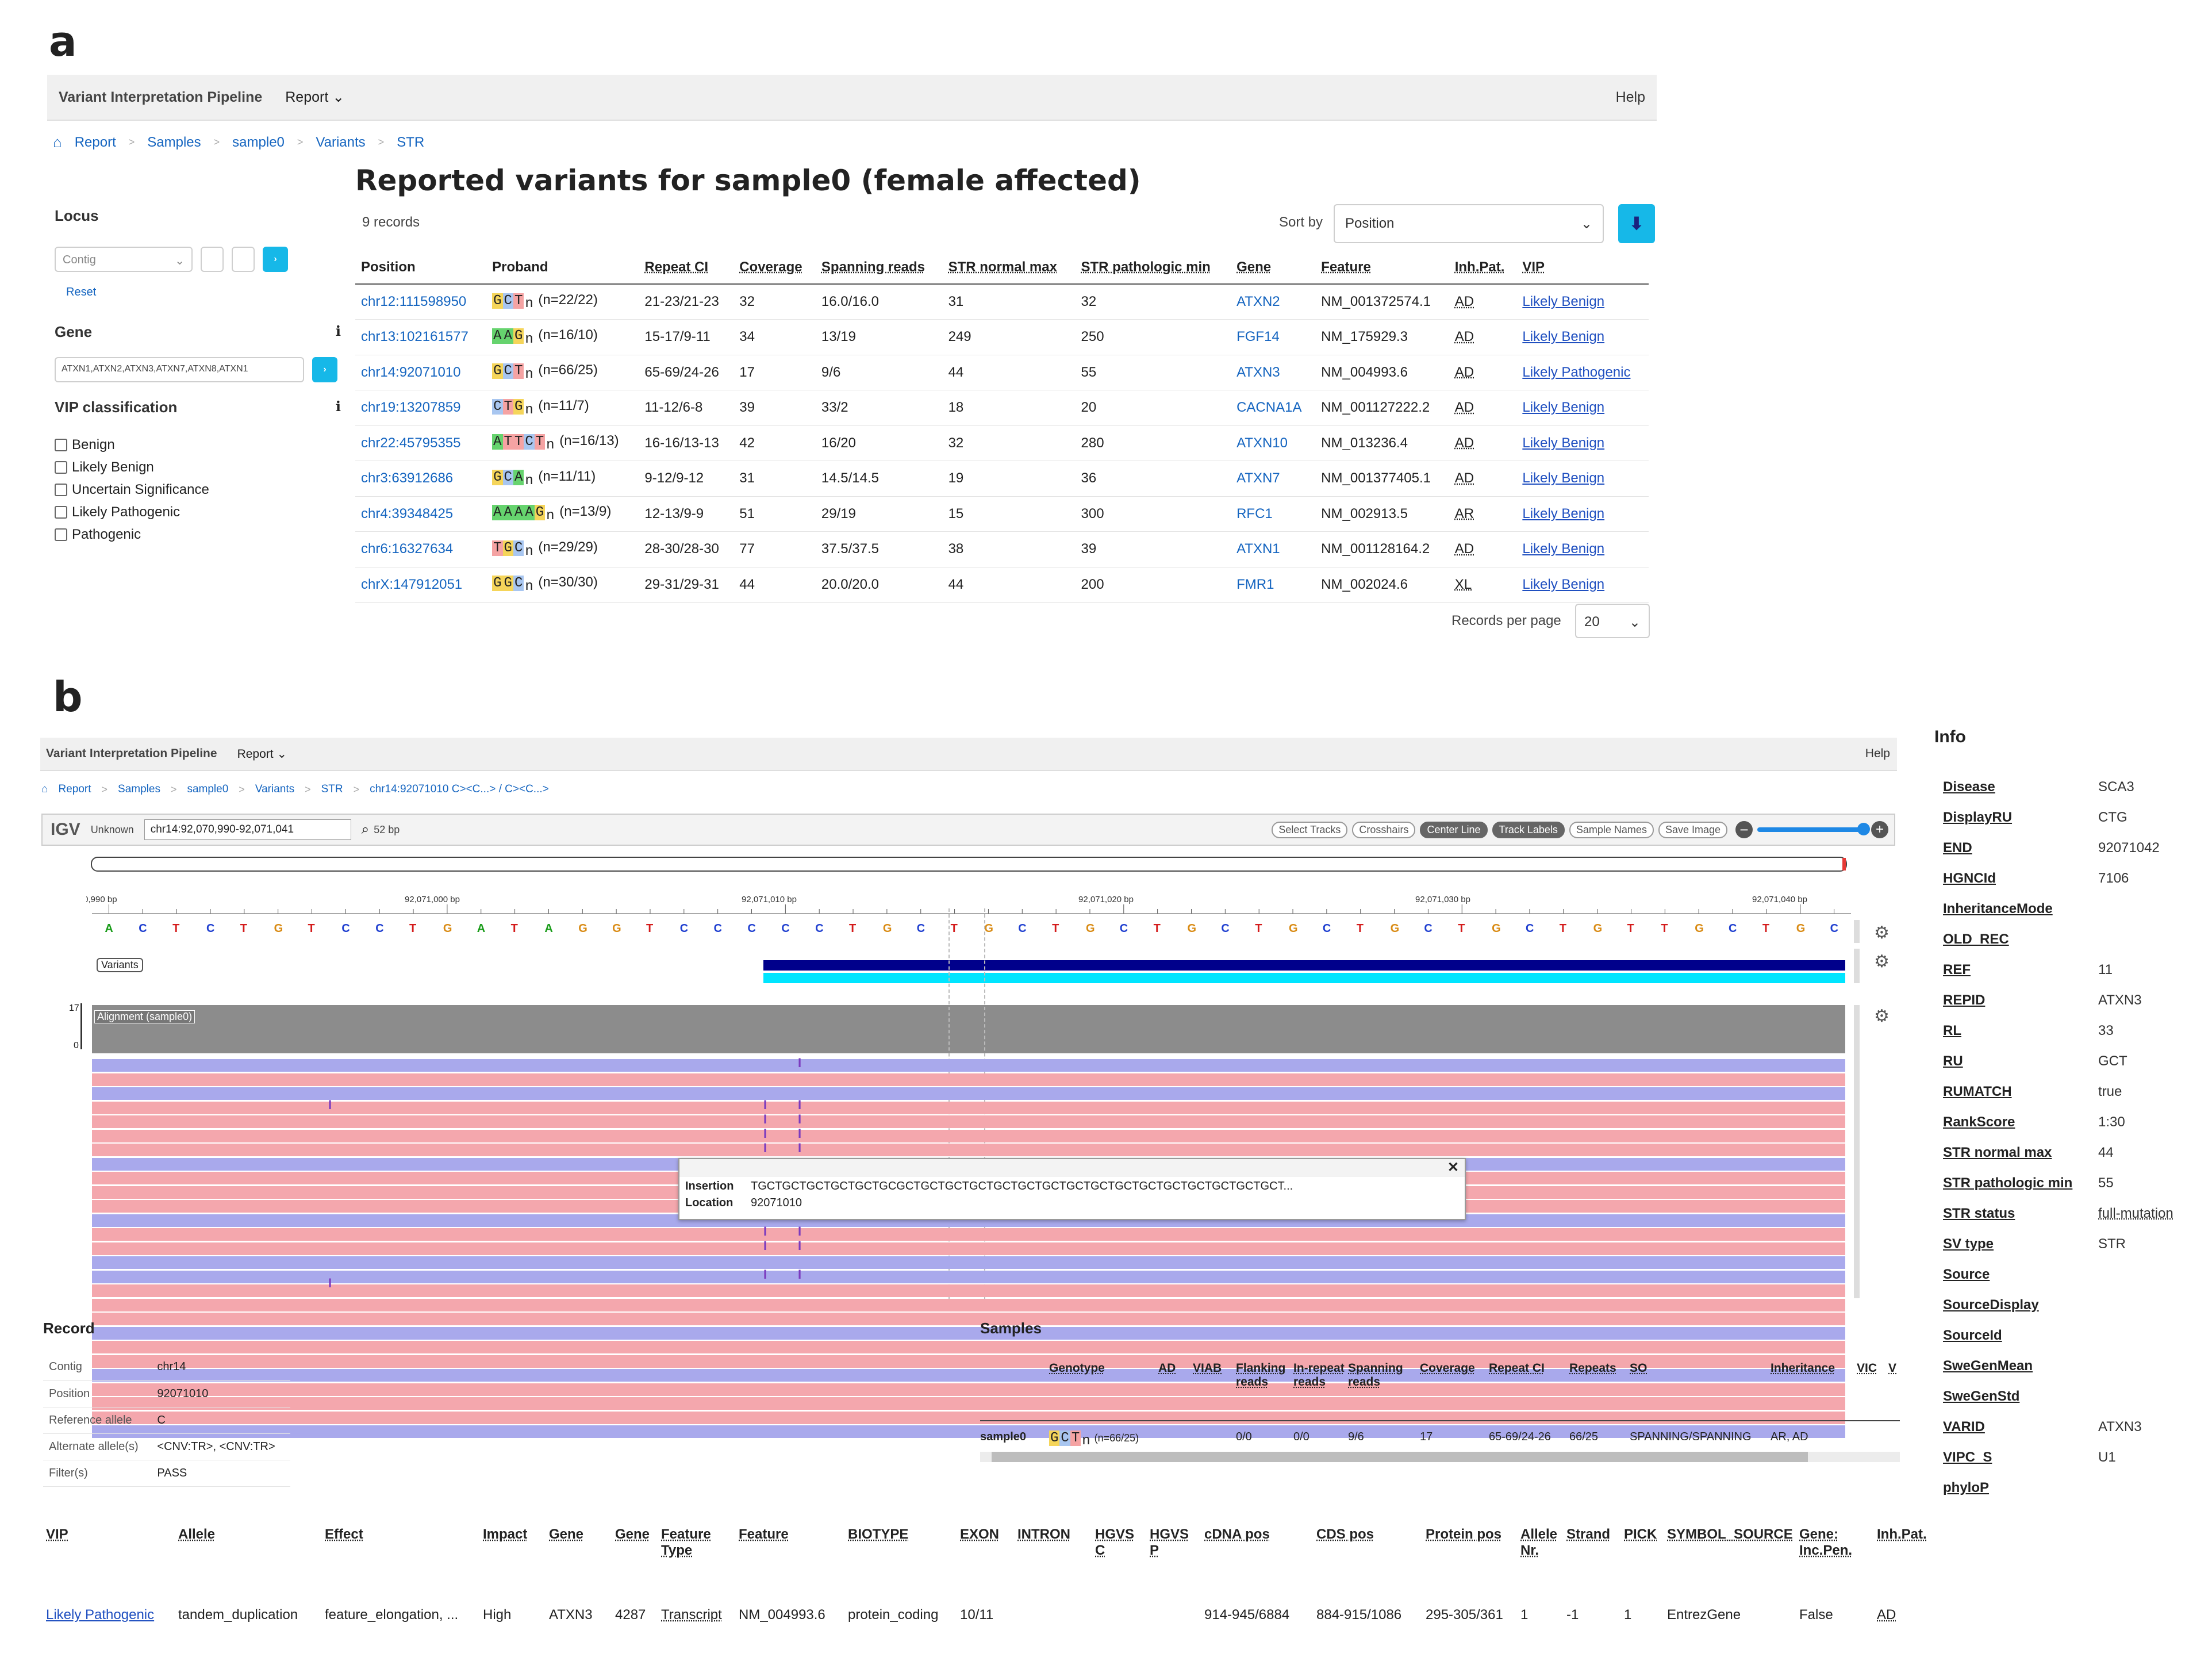 This screenshot has height=1653, width=2212. I want to click on crumb-samples: Samples, so click(174, 142).